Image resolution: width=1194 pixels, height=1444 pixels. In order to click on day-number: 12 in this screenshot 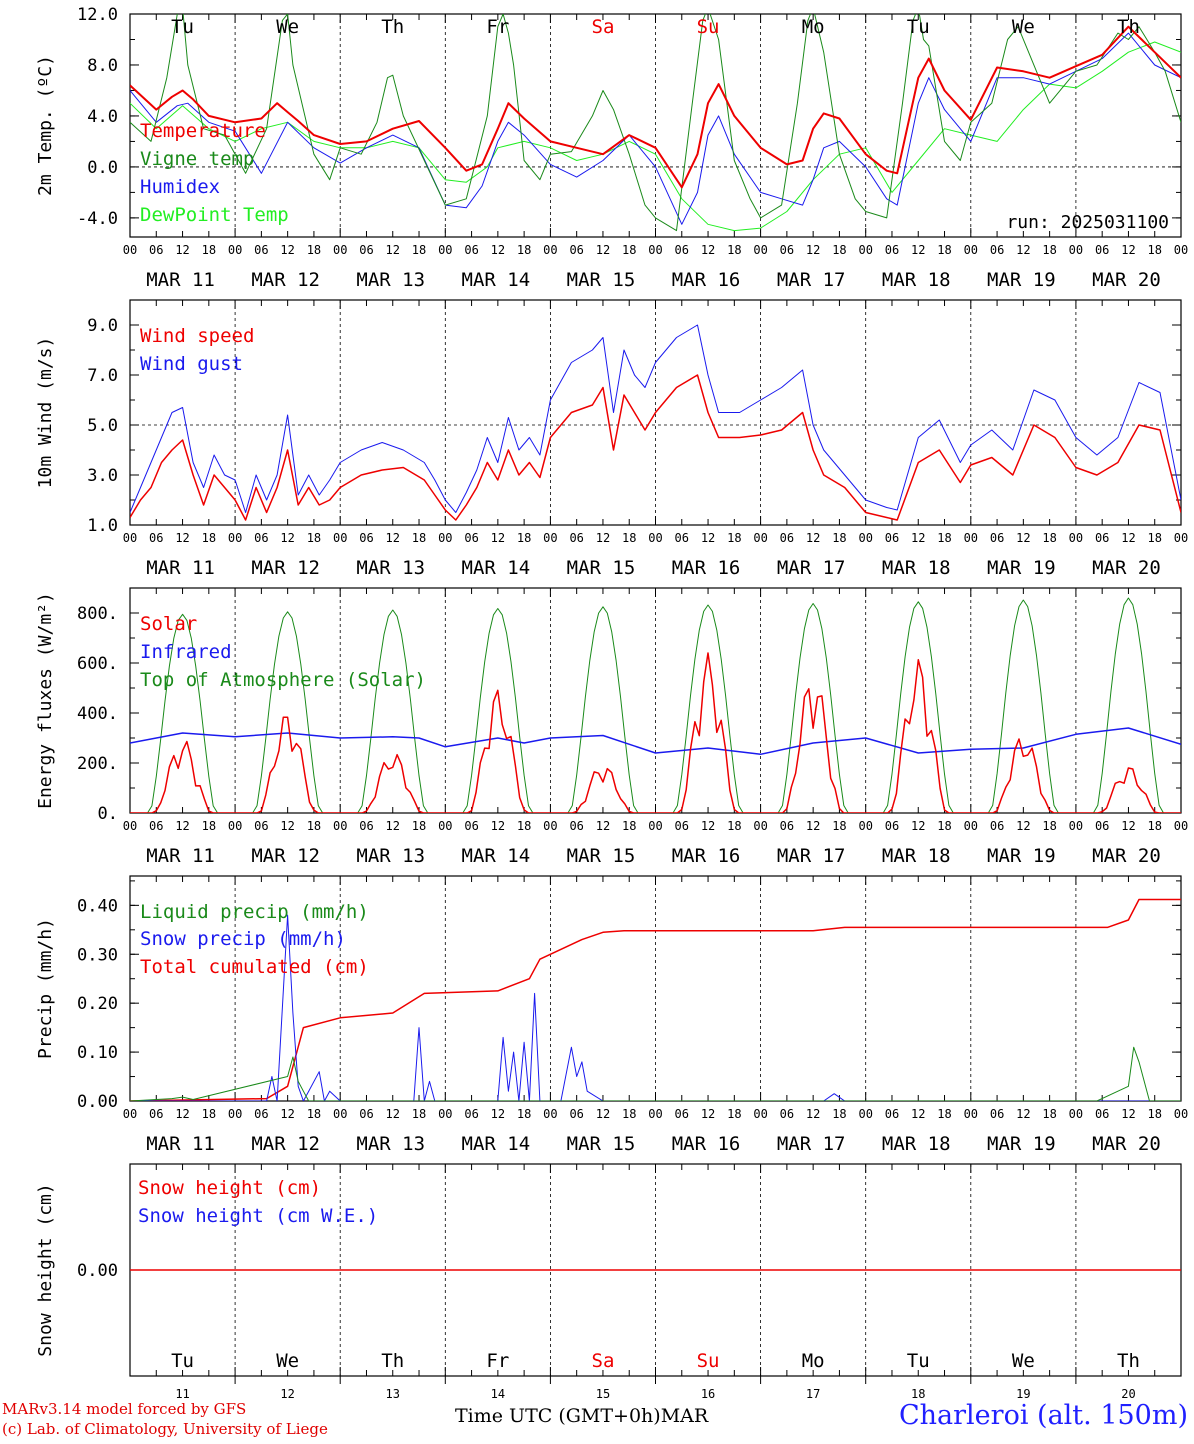, I will do `click(287, 1394)`.